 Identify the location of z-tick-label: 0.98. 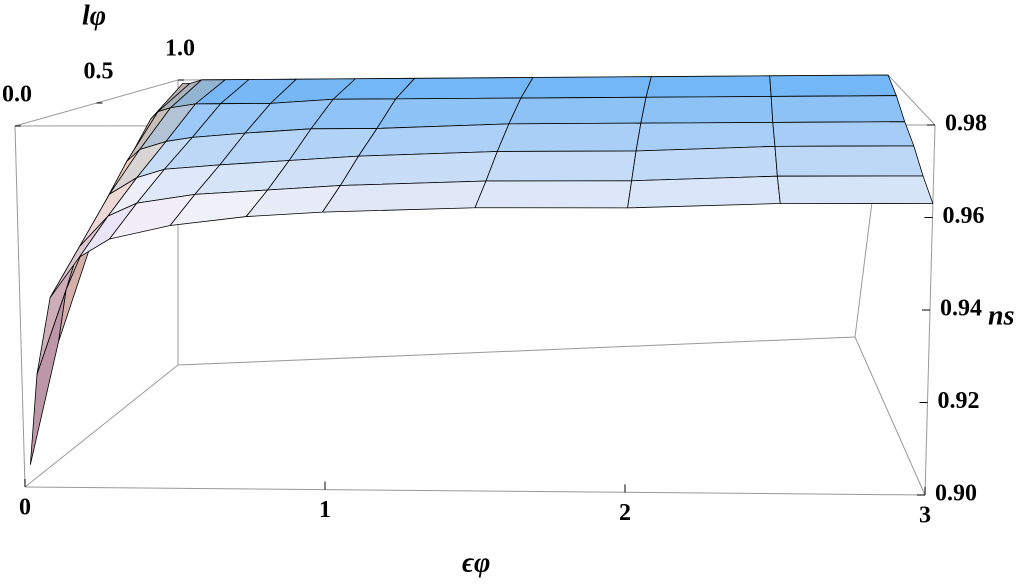
(966, 124).